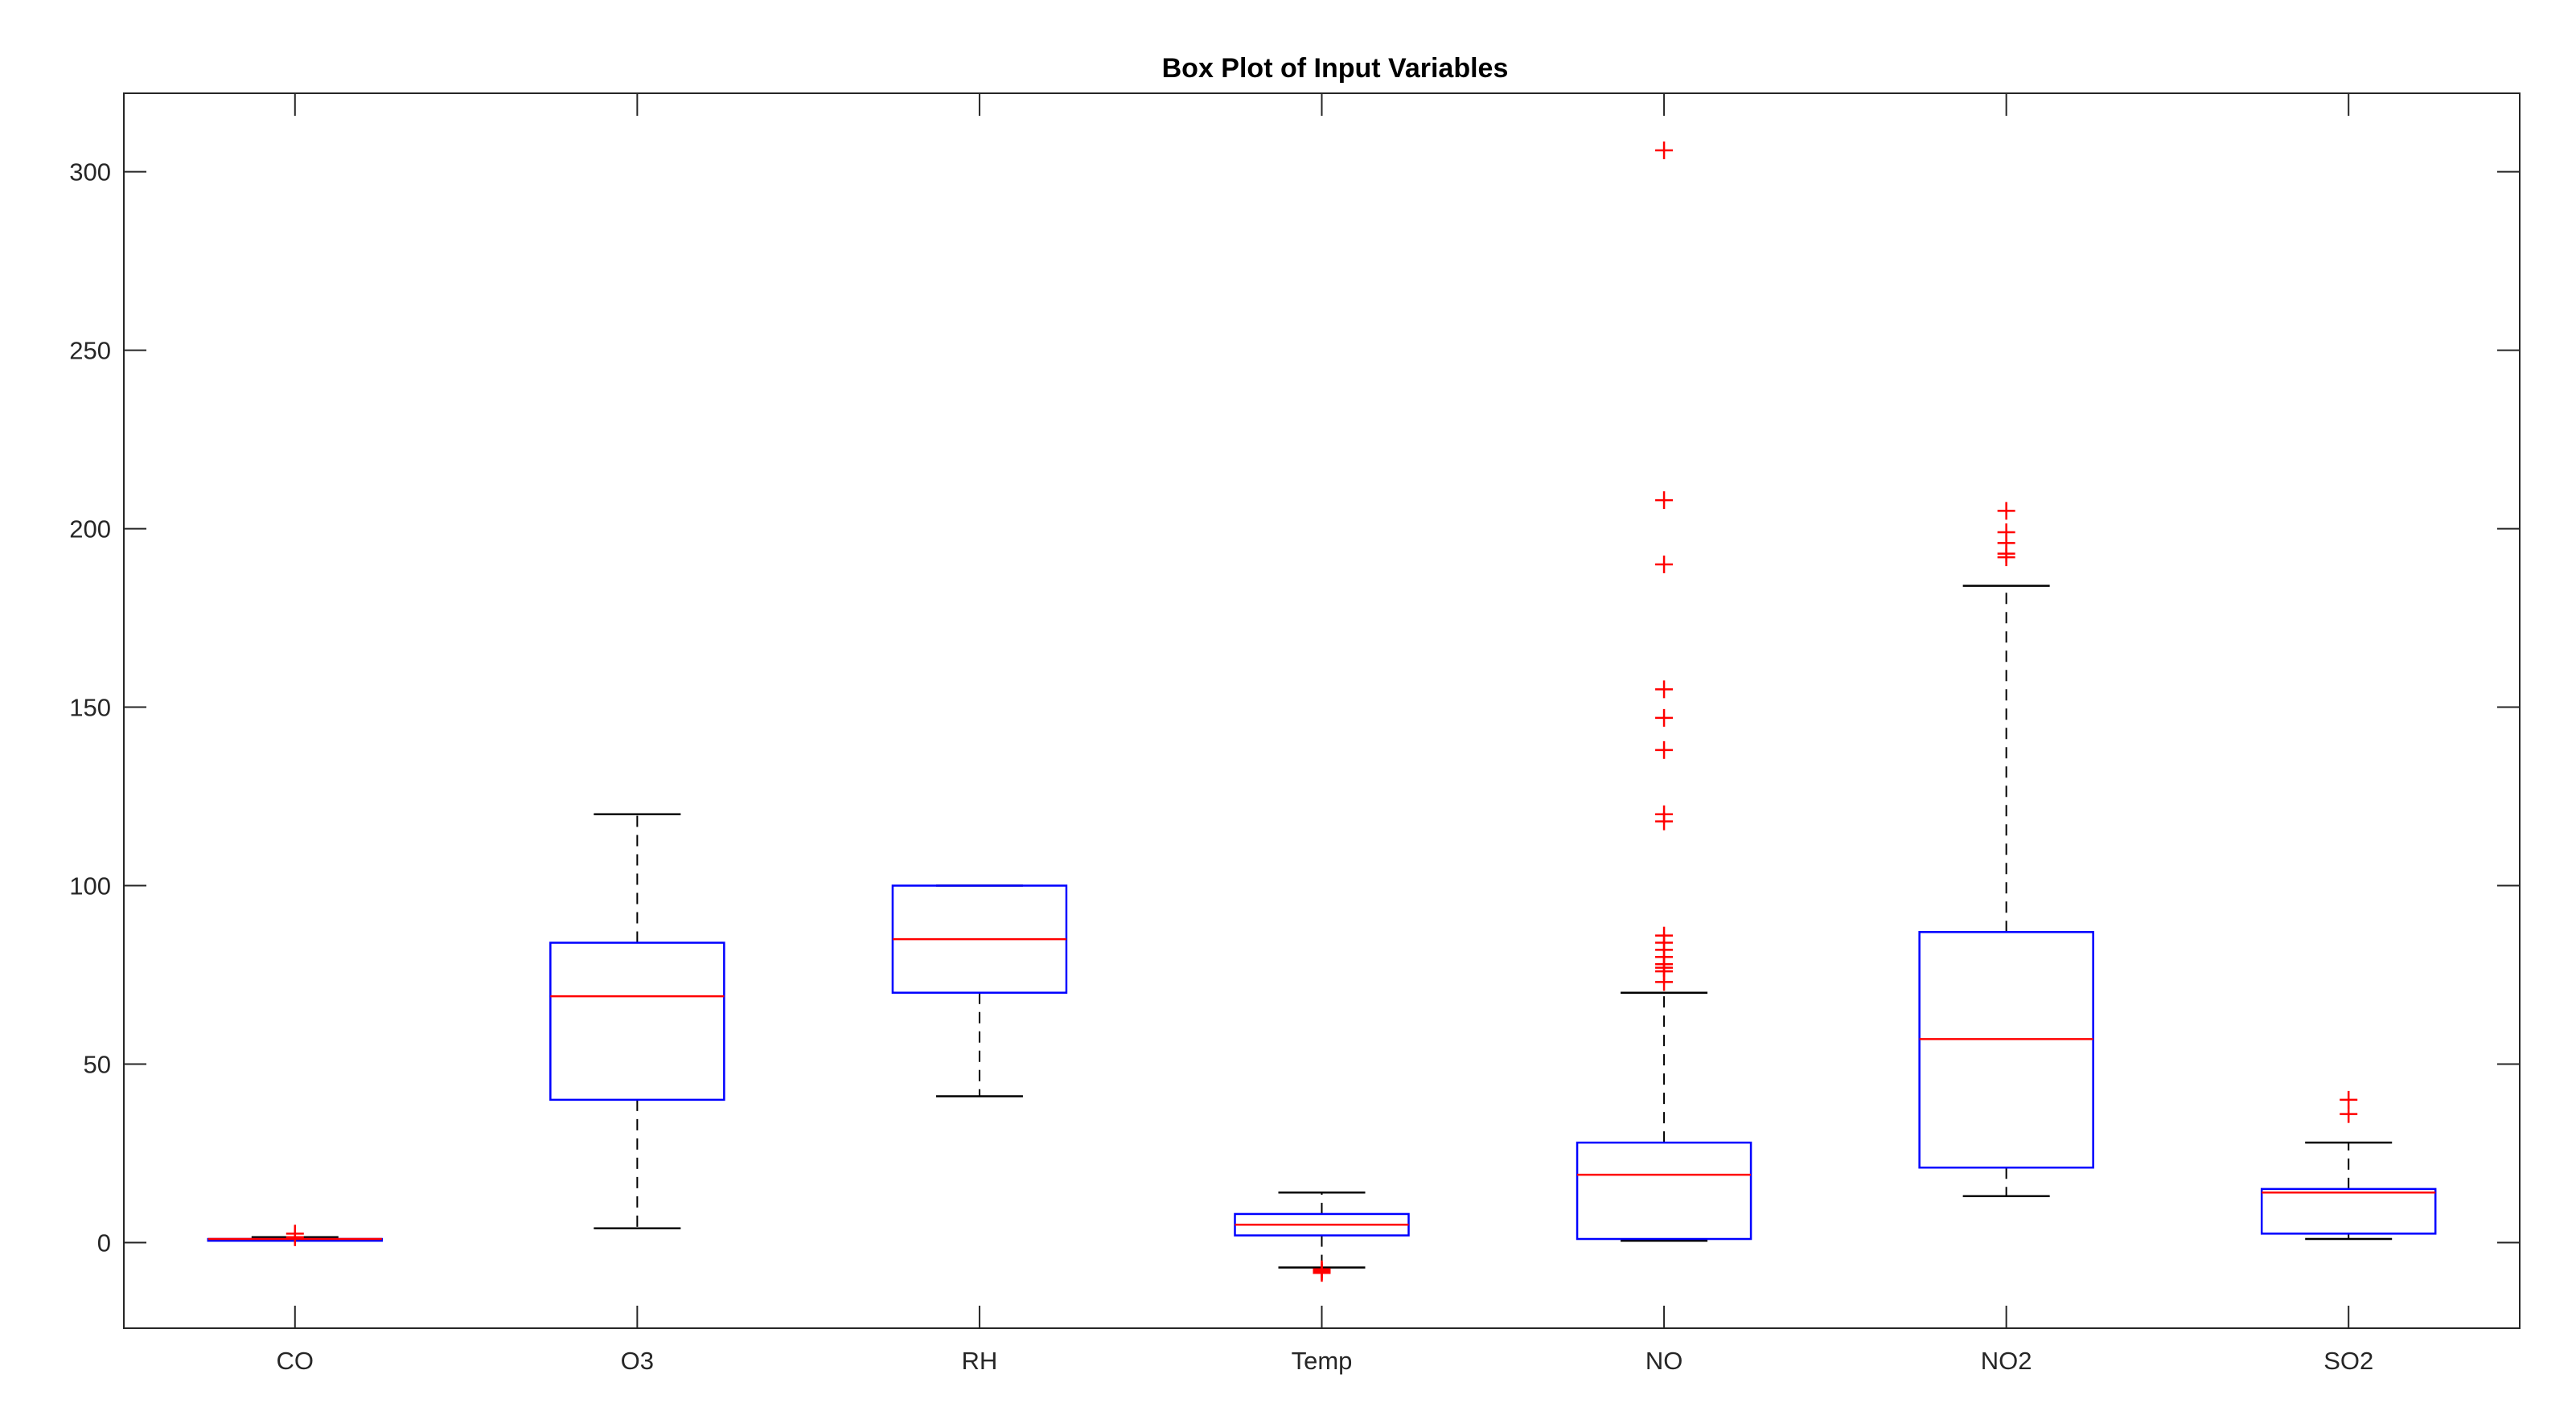  I want to click on box-no, so click(1664, 692).